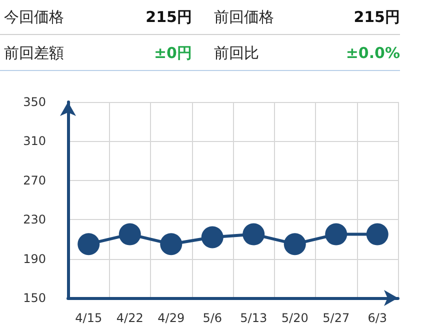 The image size is (428, 334). Describe the element at coordinates (171, 318) in the screenshot. I see `x-tick-label: 4/29` at that location.